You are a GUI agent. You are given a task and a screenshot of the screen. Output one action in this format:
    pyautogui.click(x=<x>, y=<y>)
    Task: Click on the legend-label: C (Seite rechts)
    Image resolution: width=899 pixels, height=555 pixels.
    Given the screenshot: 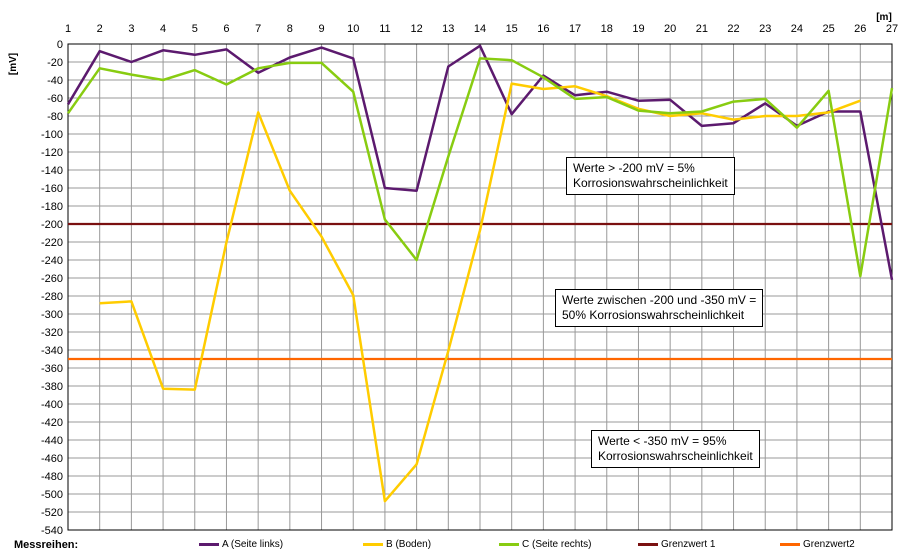 What is the action you would take?
    pyautogui.click(x=557, y=544)
    